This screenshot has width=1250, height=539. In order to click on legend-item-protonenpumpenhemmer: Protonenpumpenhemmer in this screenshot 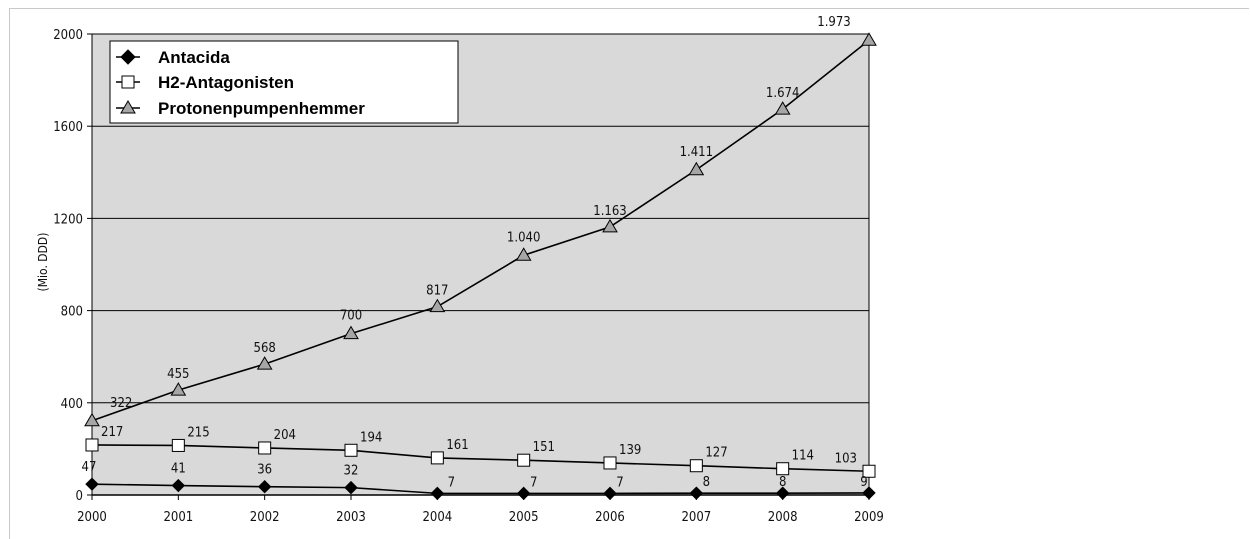, I will do `click(240, 108)`.